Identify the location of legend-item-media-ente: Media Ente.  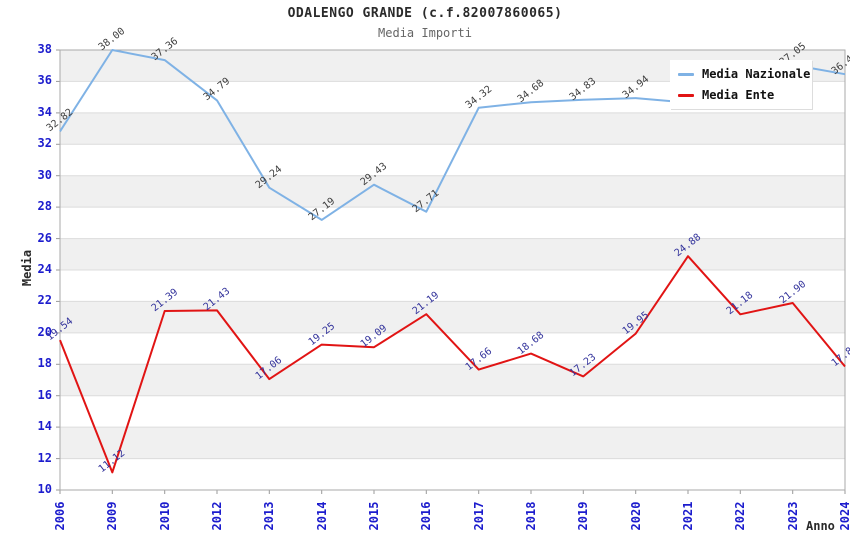
(741, 95).